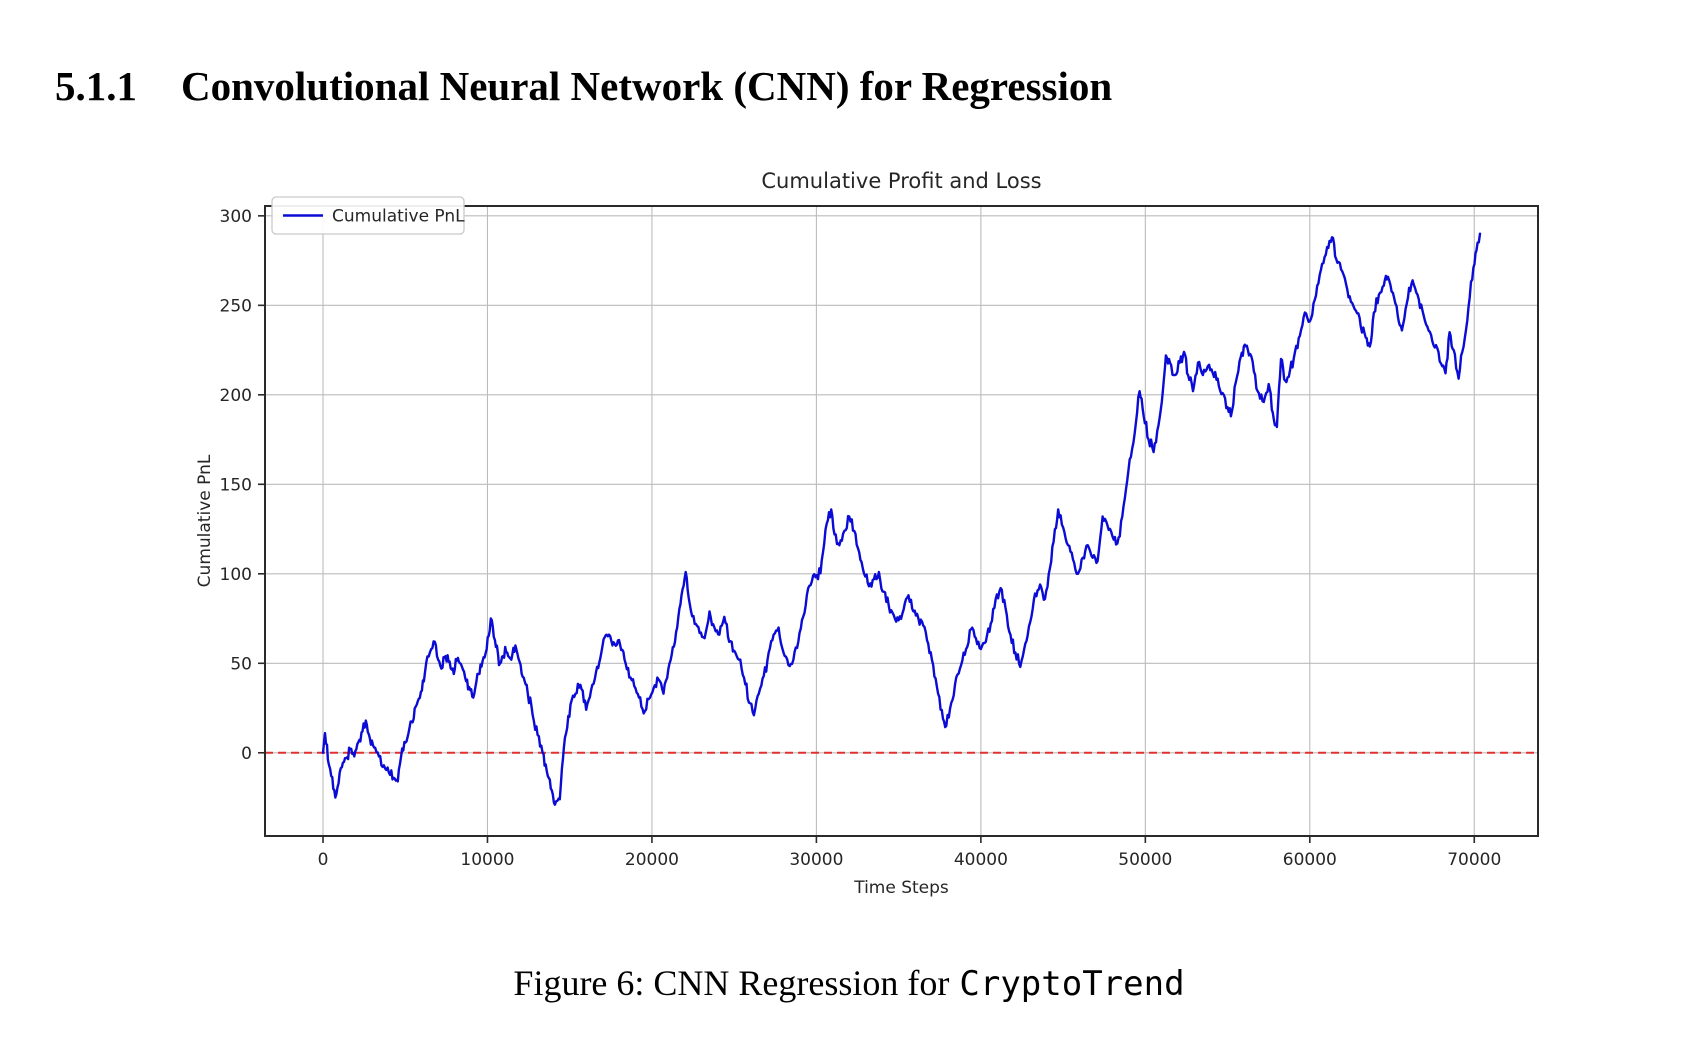 This screenshot has width=1698, height=1058. I want to click on y-tick-label: 250, so click(236, 306).